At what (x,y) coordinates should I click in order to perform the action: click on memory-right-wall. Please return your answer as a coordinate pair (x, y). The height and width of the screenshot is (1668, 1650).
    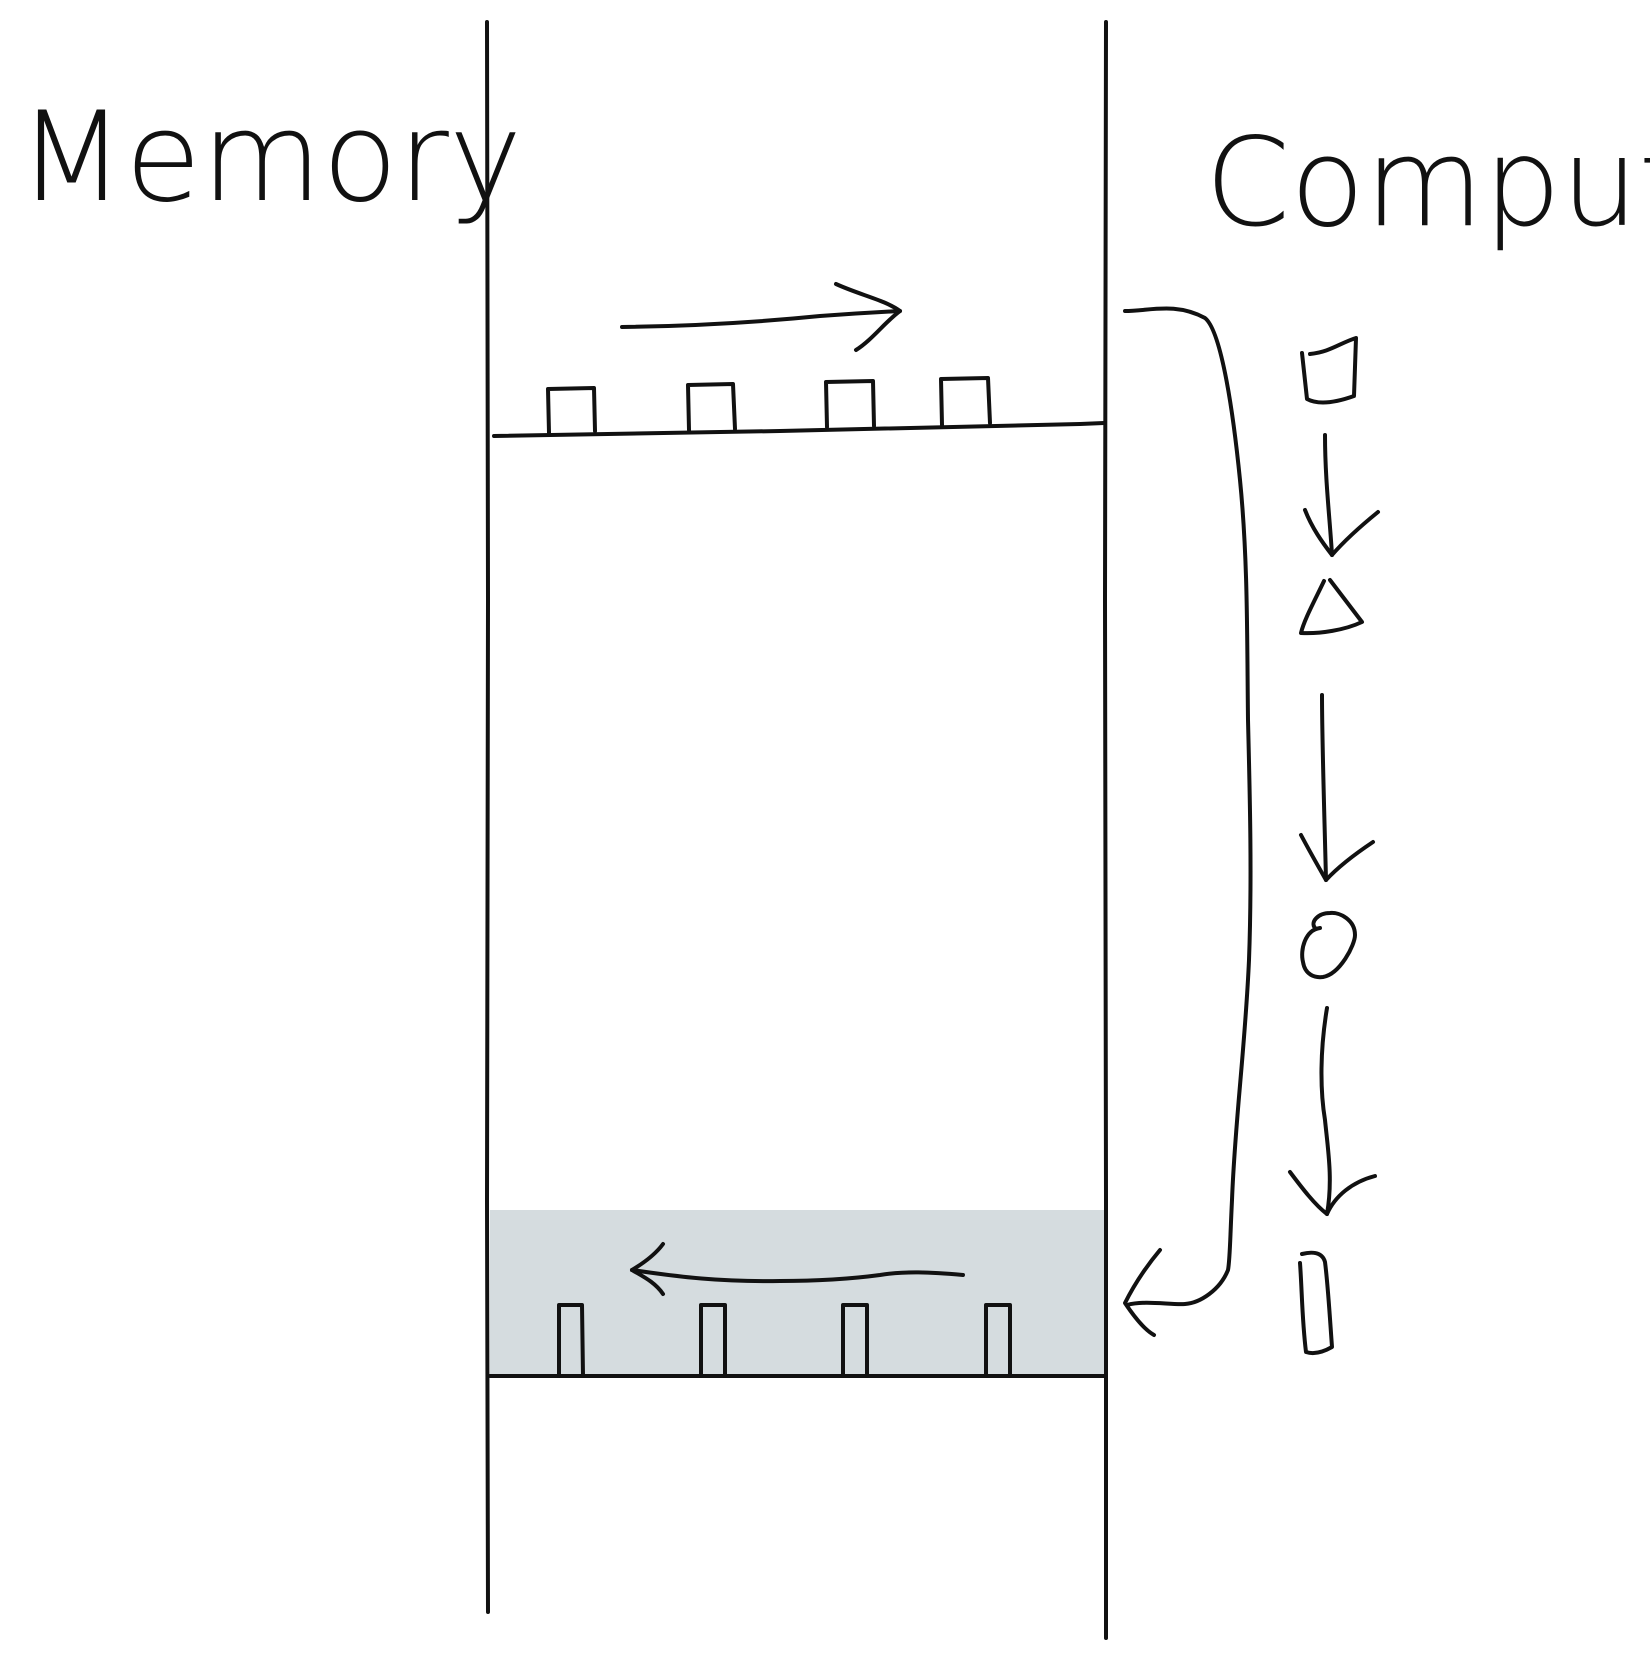
    Looking at the image, I should click on (1105, 830).